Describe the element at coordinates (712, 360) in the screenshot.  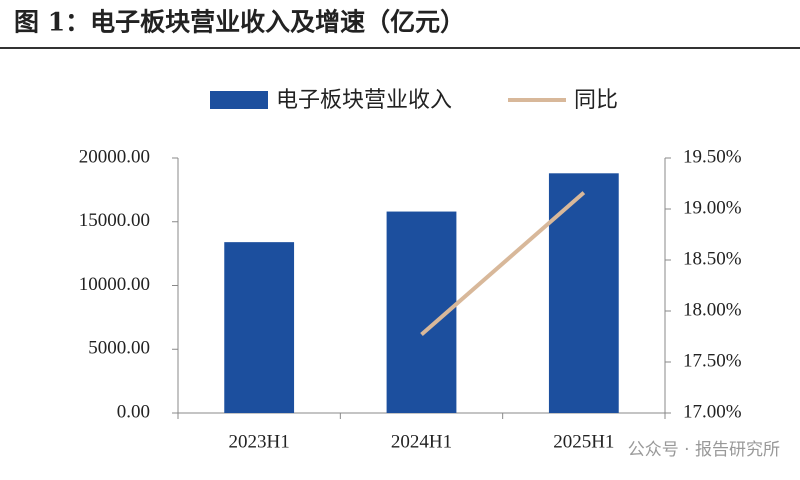
I see `y2-tick-label: 17.50%` at that location.